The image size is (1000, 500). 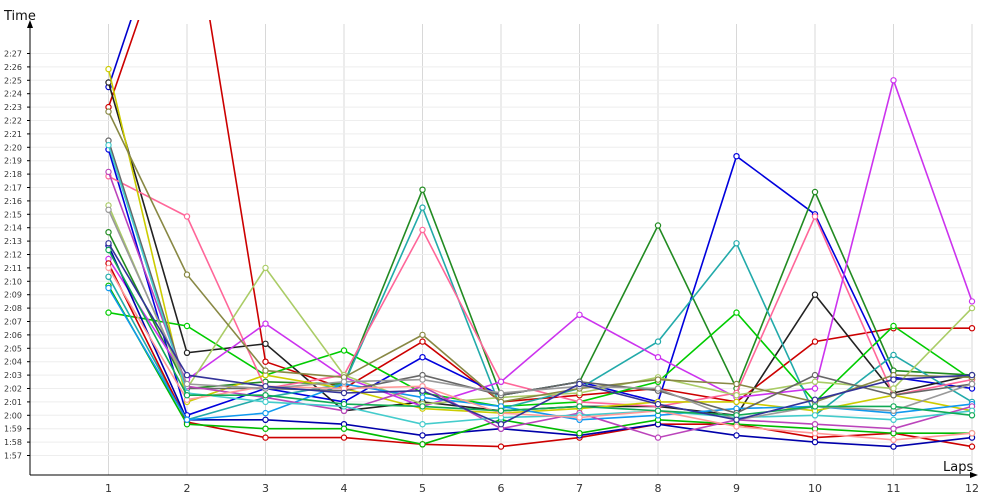 What do you see at coordinates (13, 67) in the screenshot?
I see `y-tick-label: 2:26` at bounding box center [13, 67].